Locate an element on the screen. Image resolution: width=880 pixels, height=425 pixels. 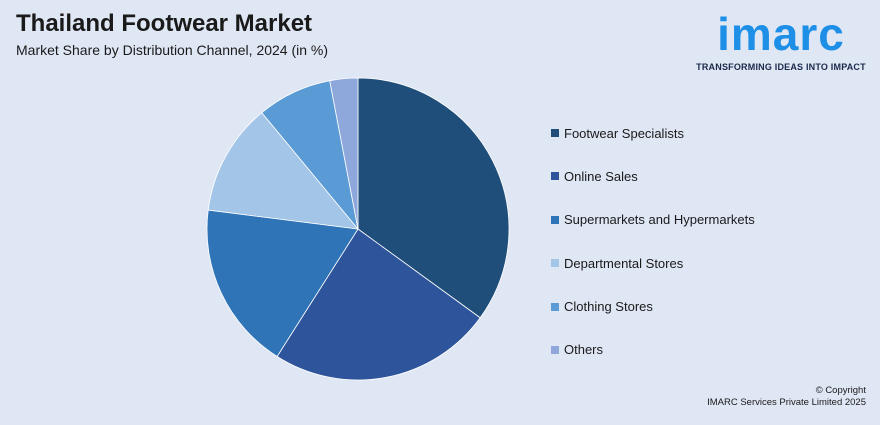
legend-item: Supermarkets and Hypermarkets is located at coordinates (653, 220).